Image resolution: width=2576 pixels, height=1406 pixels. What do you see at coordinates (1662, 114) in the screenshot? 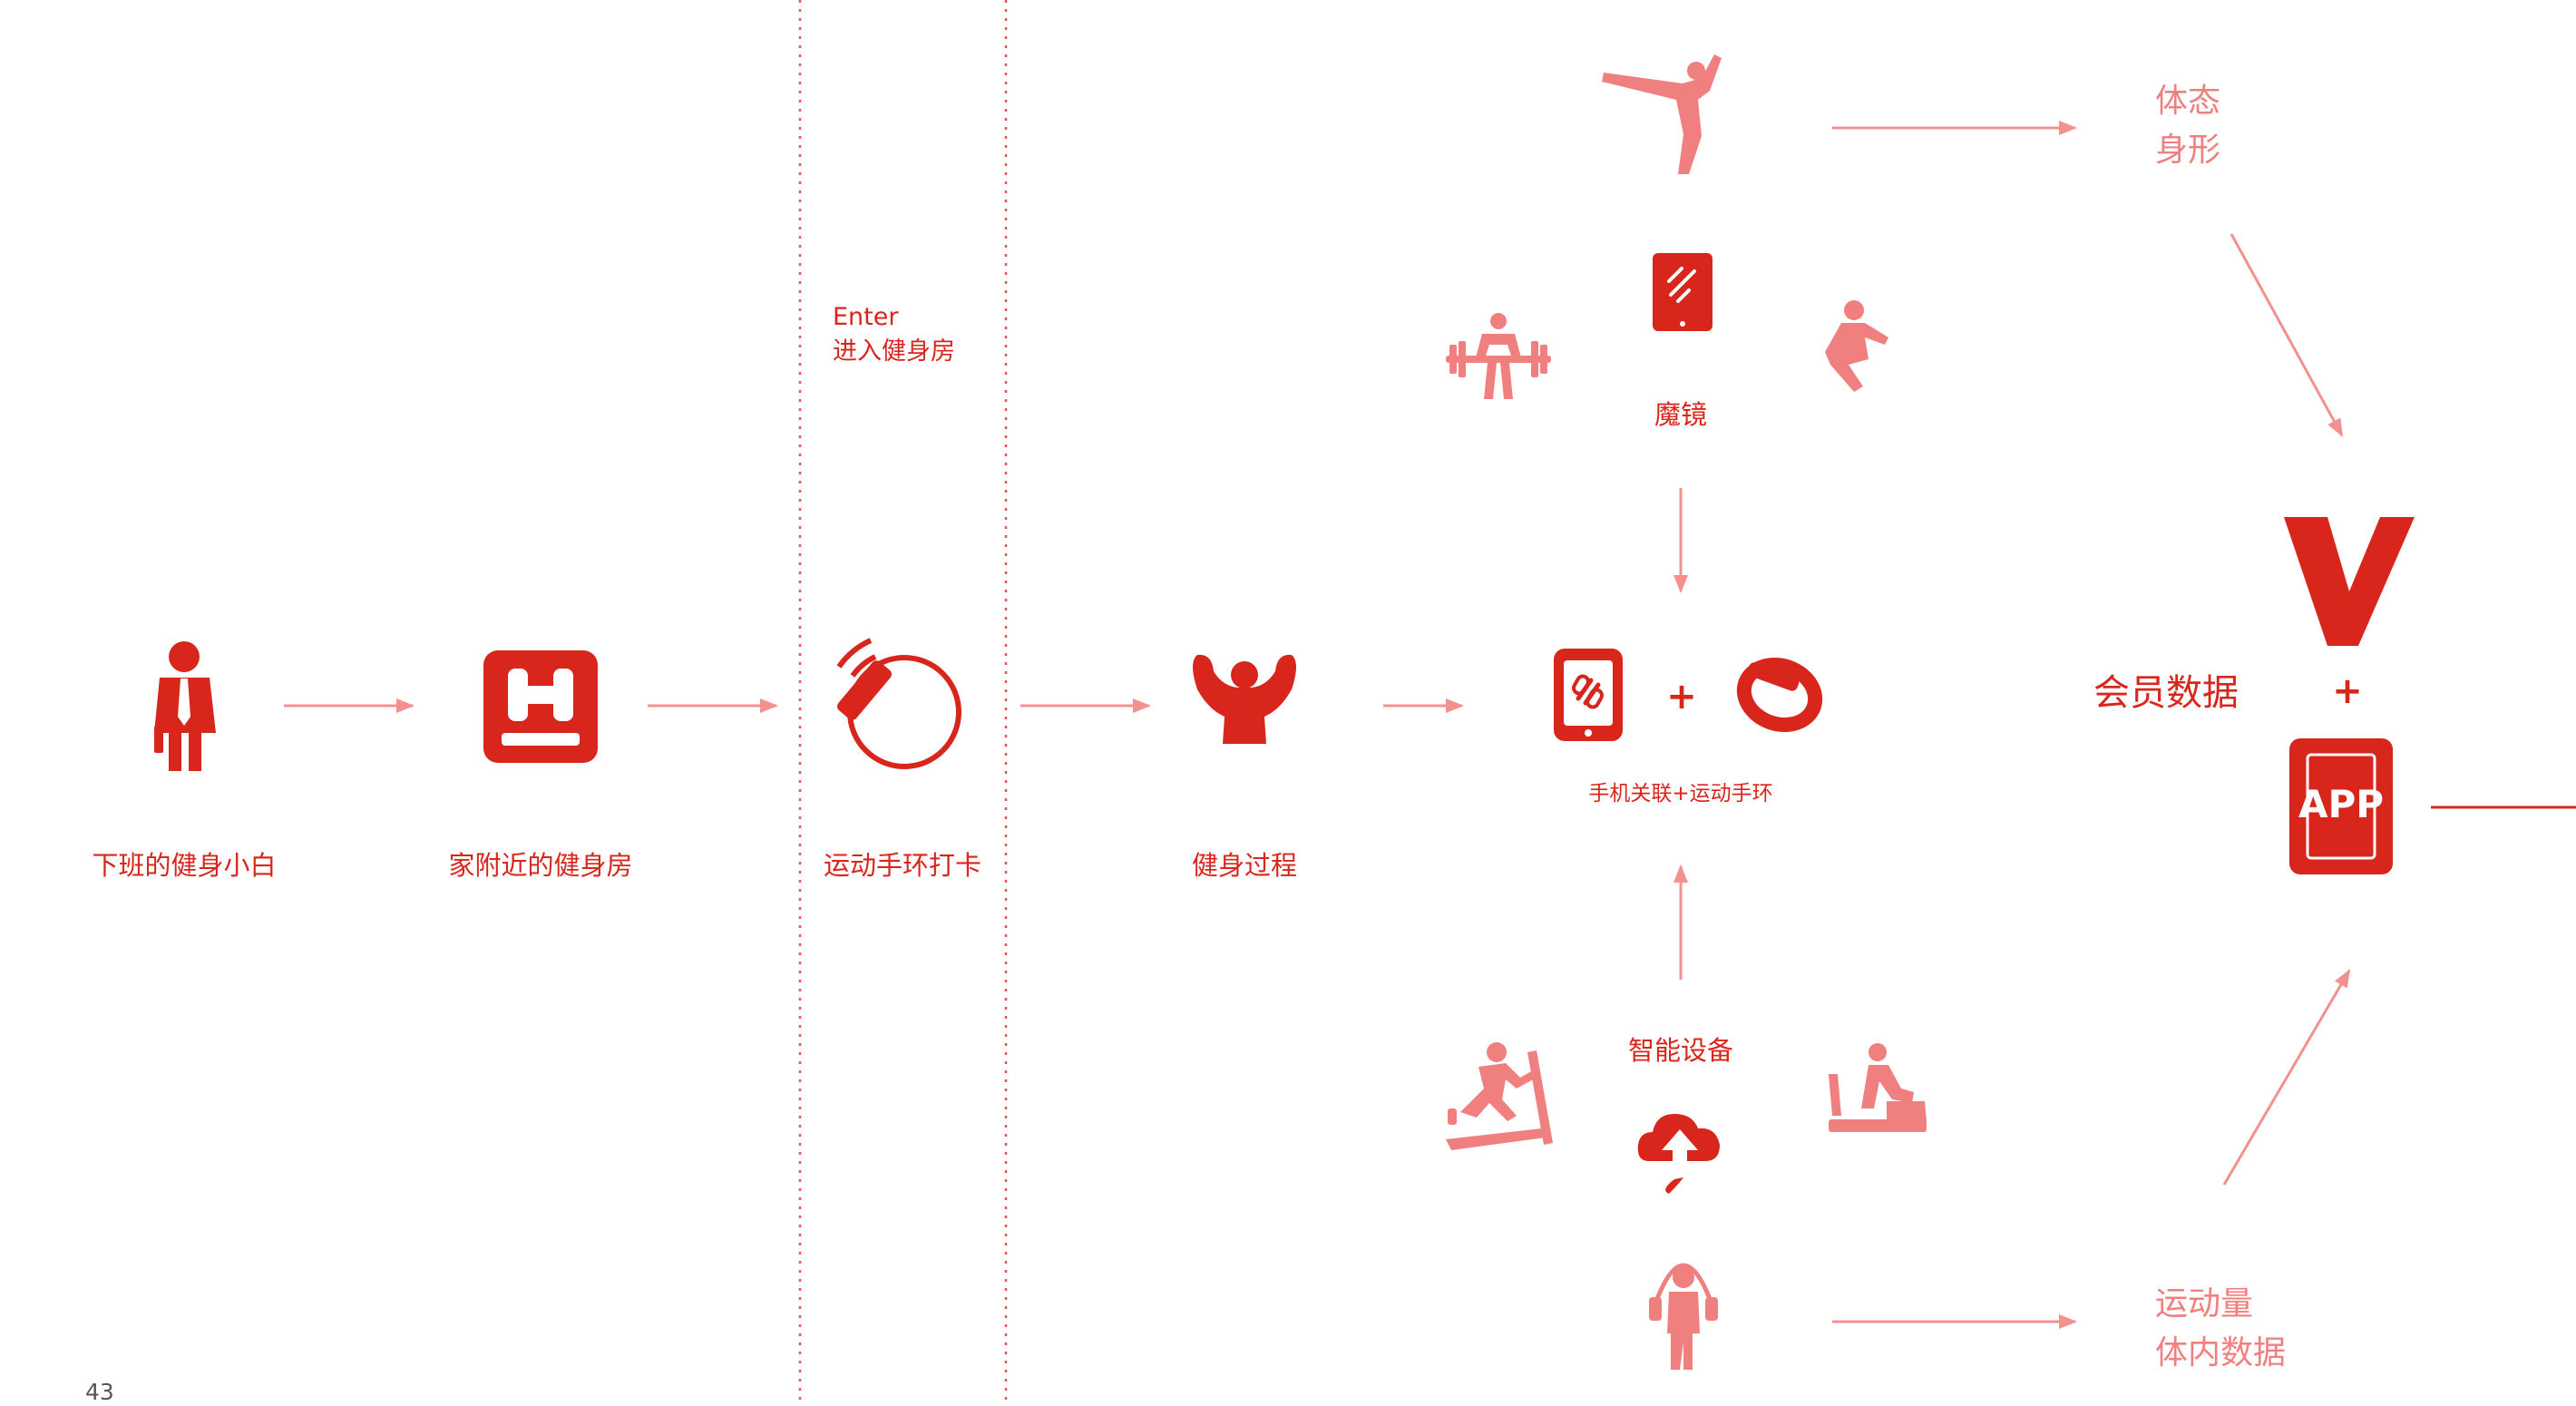
I see `yoga-pose-icon` at bounding box center [1662, 114].